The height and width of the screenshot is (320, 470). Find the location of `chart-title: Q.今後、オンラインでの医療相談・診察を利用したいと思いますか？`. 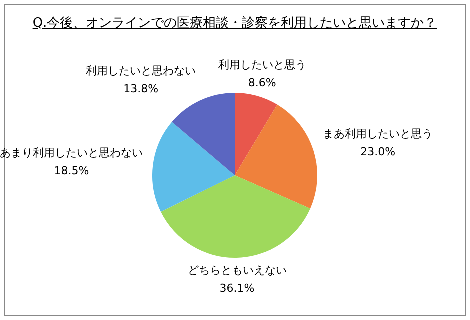

chart-title: Q.今後、オンラインでの医療相談・診察を利用したいと思いますか？ is located at coordinates (235, 23).